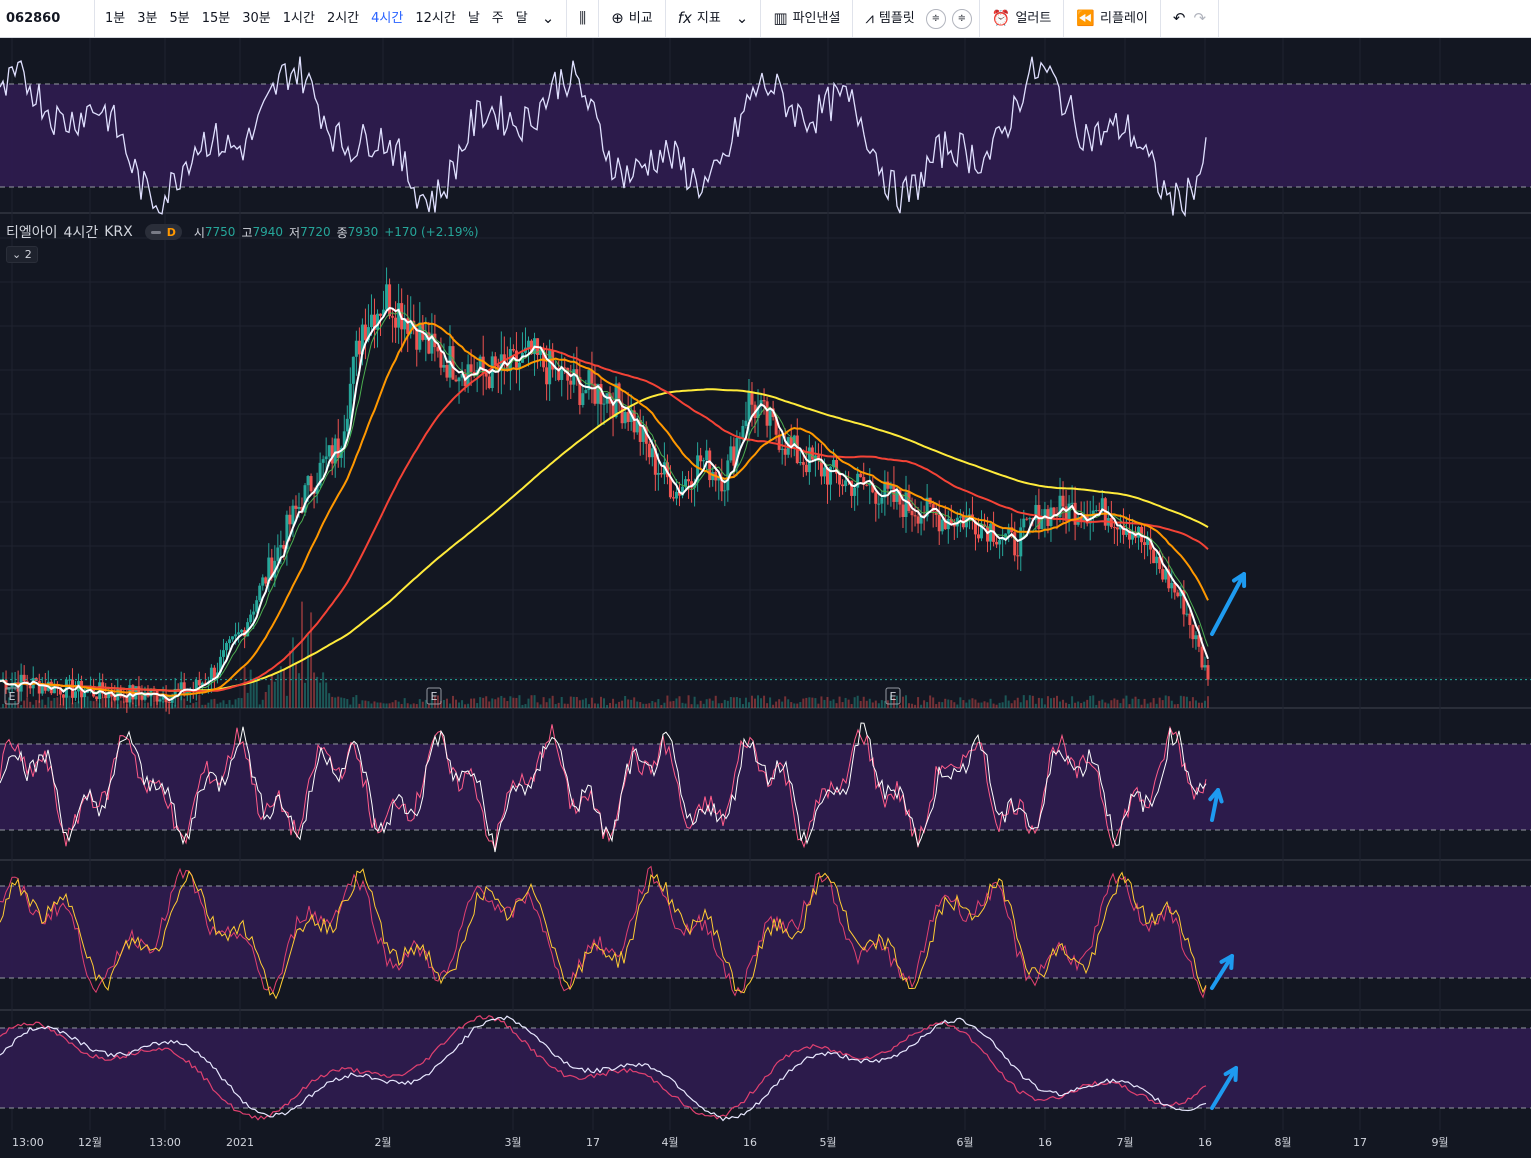  Describe the element at coordinates (115, 18) in the screenshot. I see `timeframe-0: 1분` at that location.